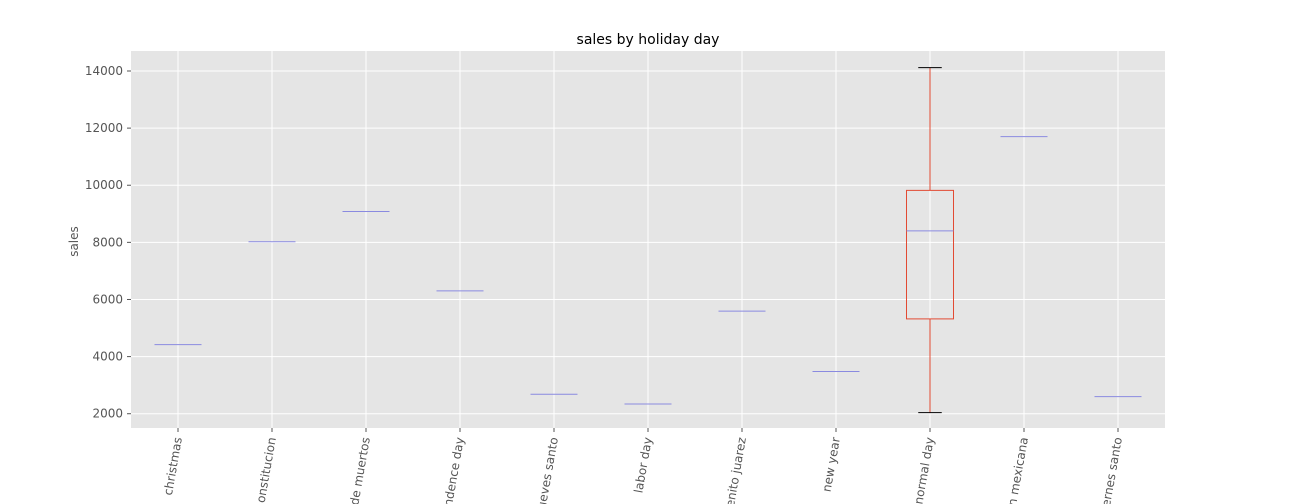  I want to click on y-tick-label: 14000, so click(104, 71).